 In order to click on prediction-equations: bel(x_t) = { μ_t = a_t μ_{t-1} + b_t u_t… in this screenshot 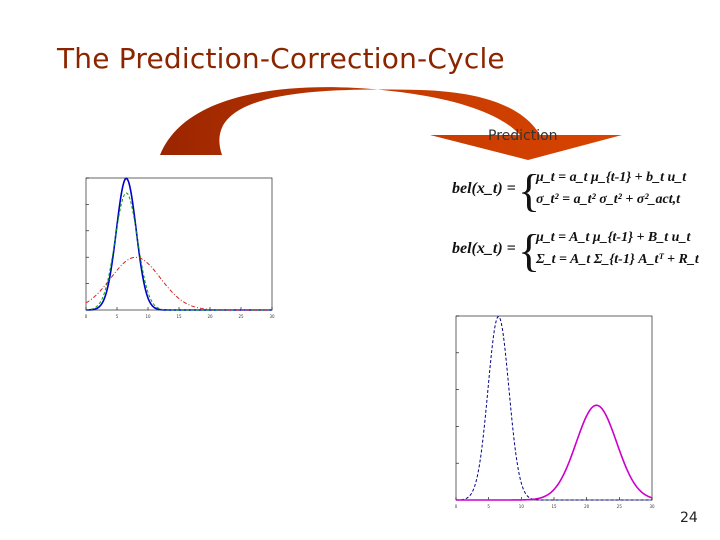, I will do `click(575, 221)`.